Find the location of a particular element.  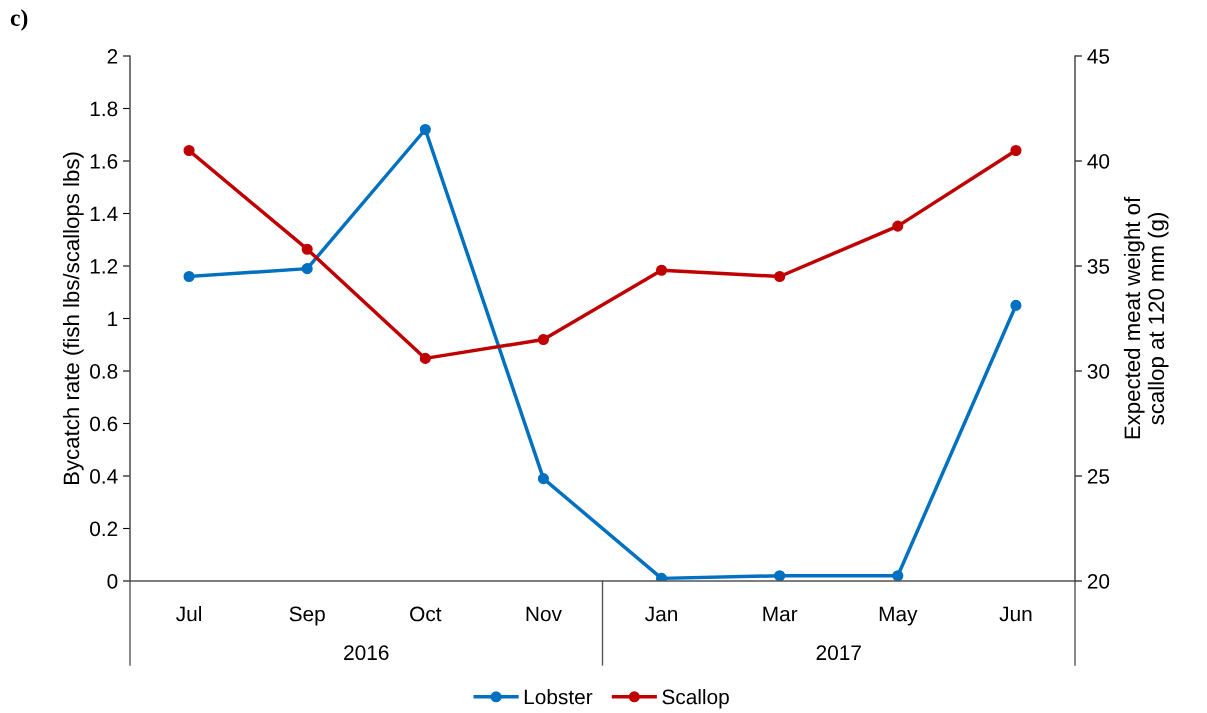

y-axis-title: Bycatch rate (fish lbs/scallops lbs) is located at coordinates (73, 318).